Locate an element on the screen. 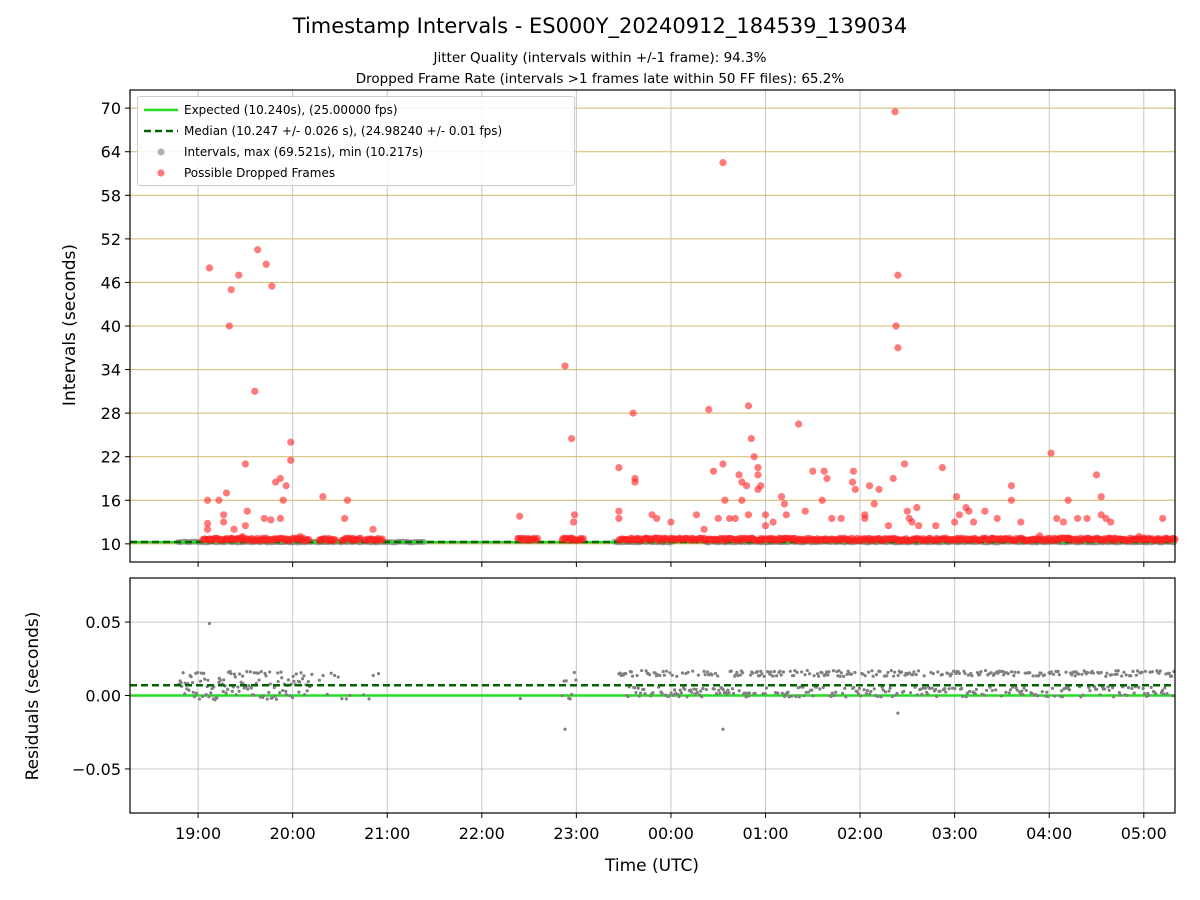 Image resolution: width=1200 pixels, height=900 pixels. intervals-y-tick-label: 52 is located at coordinates (111, 239).